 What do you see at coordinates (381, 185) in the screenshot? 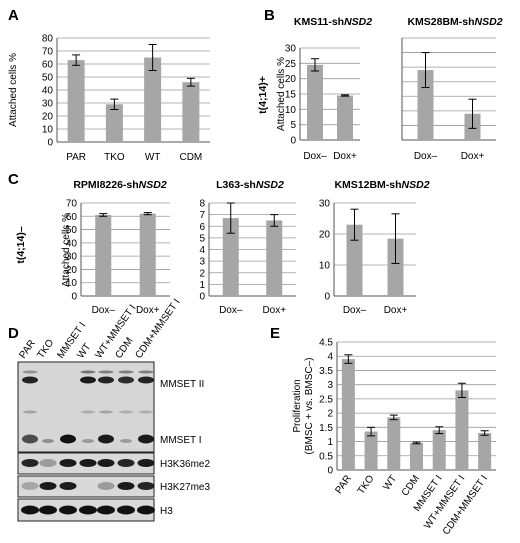
I see `chart-title: KMS12BM-shNSD2` at bounding box center [381, 185].